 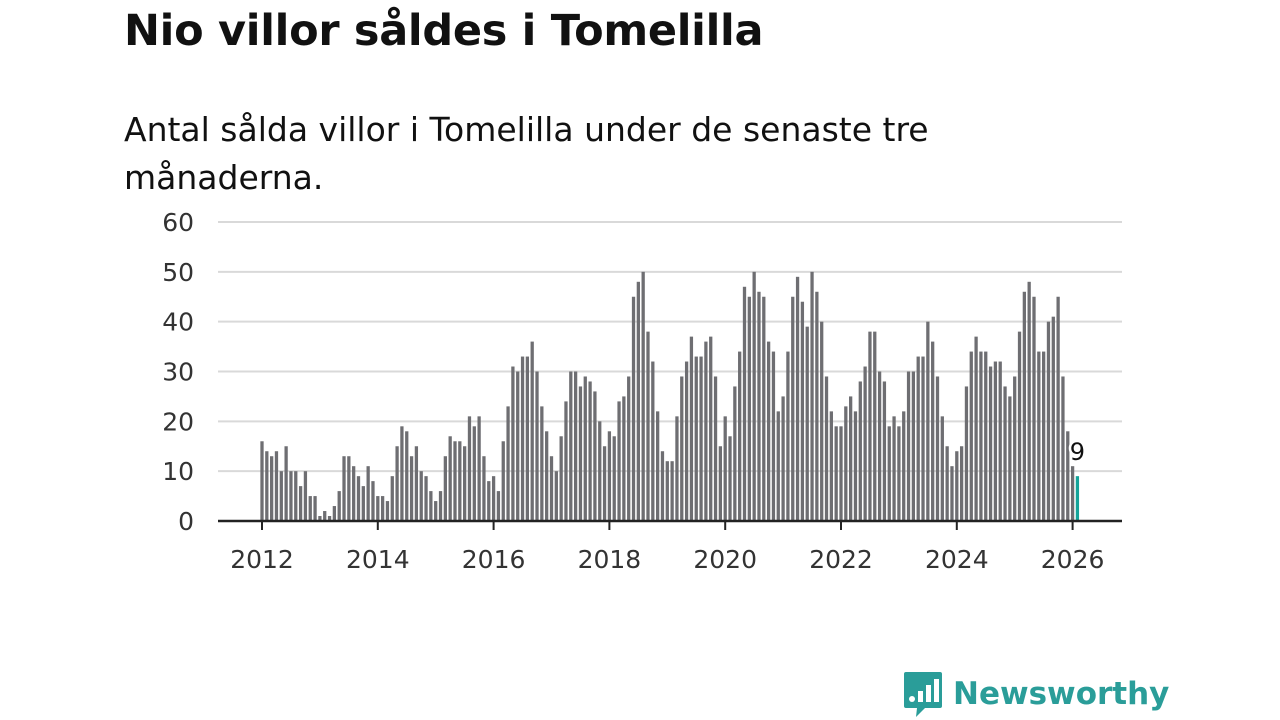 I want to click on y-tick-label: 30, so click(x=178, y=372).